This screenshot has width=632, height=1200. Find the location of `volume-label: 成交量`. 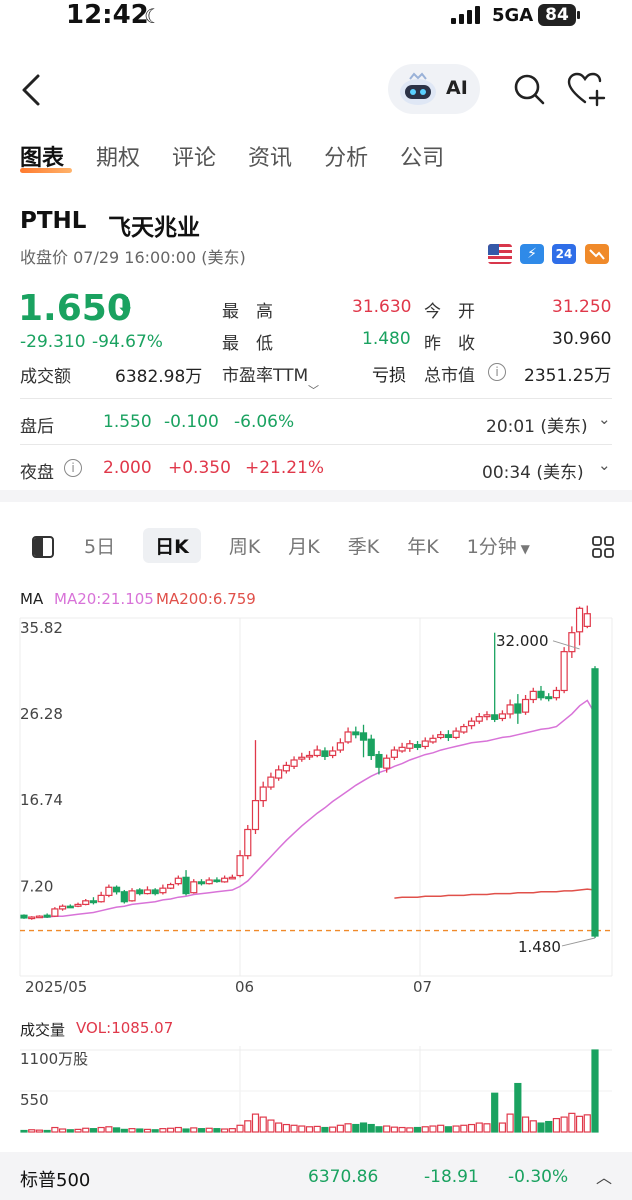

volume-label: 成交量 is located at coordinates (43, 1030).